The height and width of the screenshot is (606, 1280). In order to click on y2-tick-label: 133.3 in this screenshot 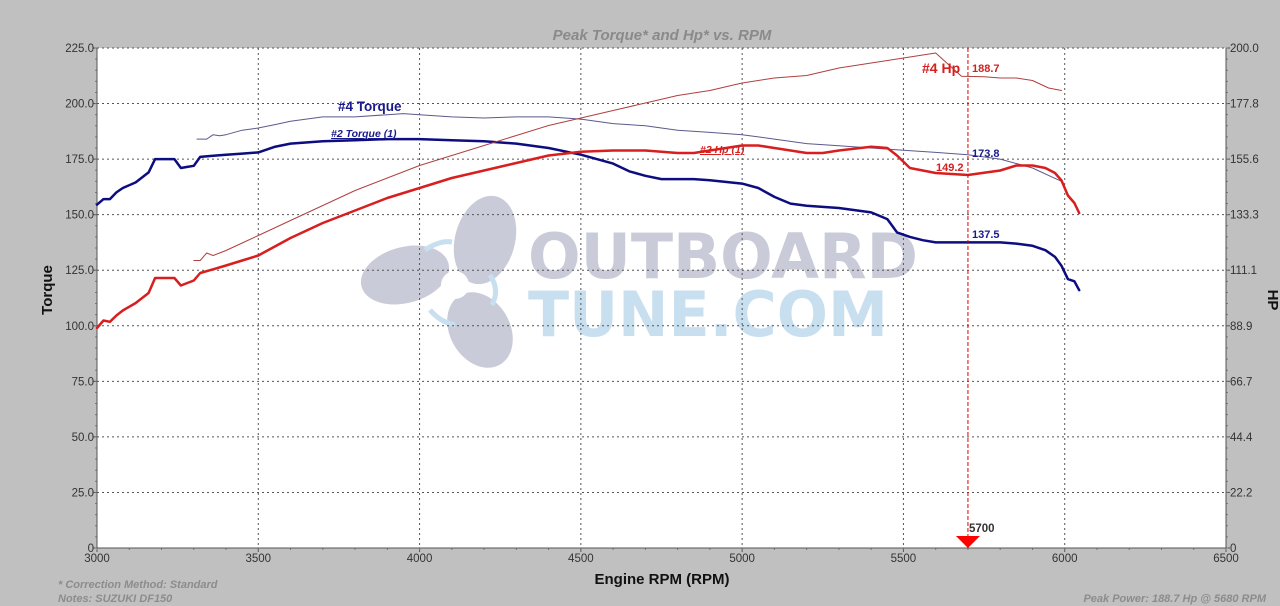, I will do `click(1244, 216)`.